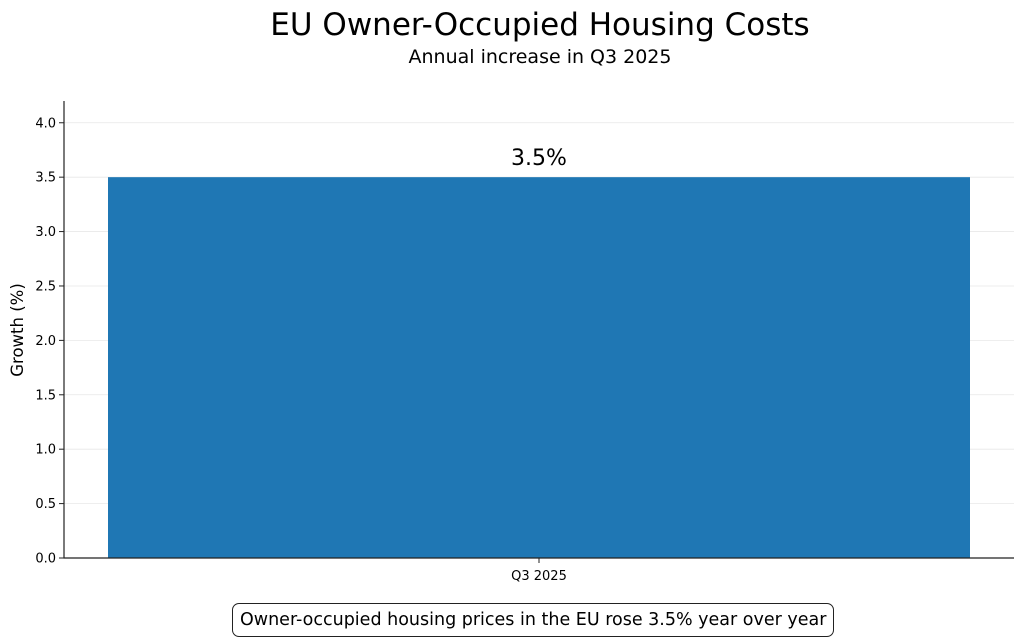 This screenshot has height=640, width=1024. Describe the element at coordinates (539, 158) in the screenshot. I see `bar-value-label: 3.5%` at that location.